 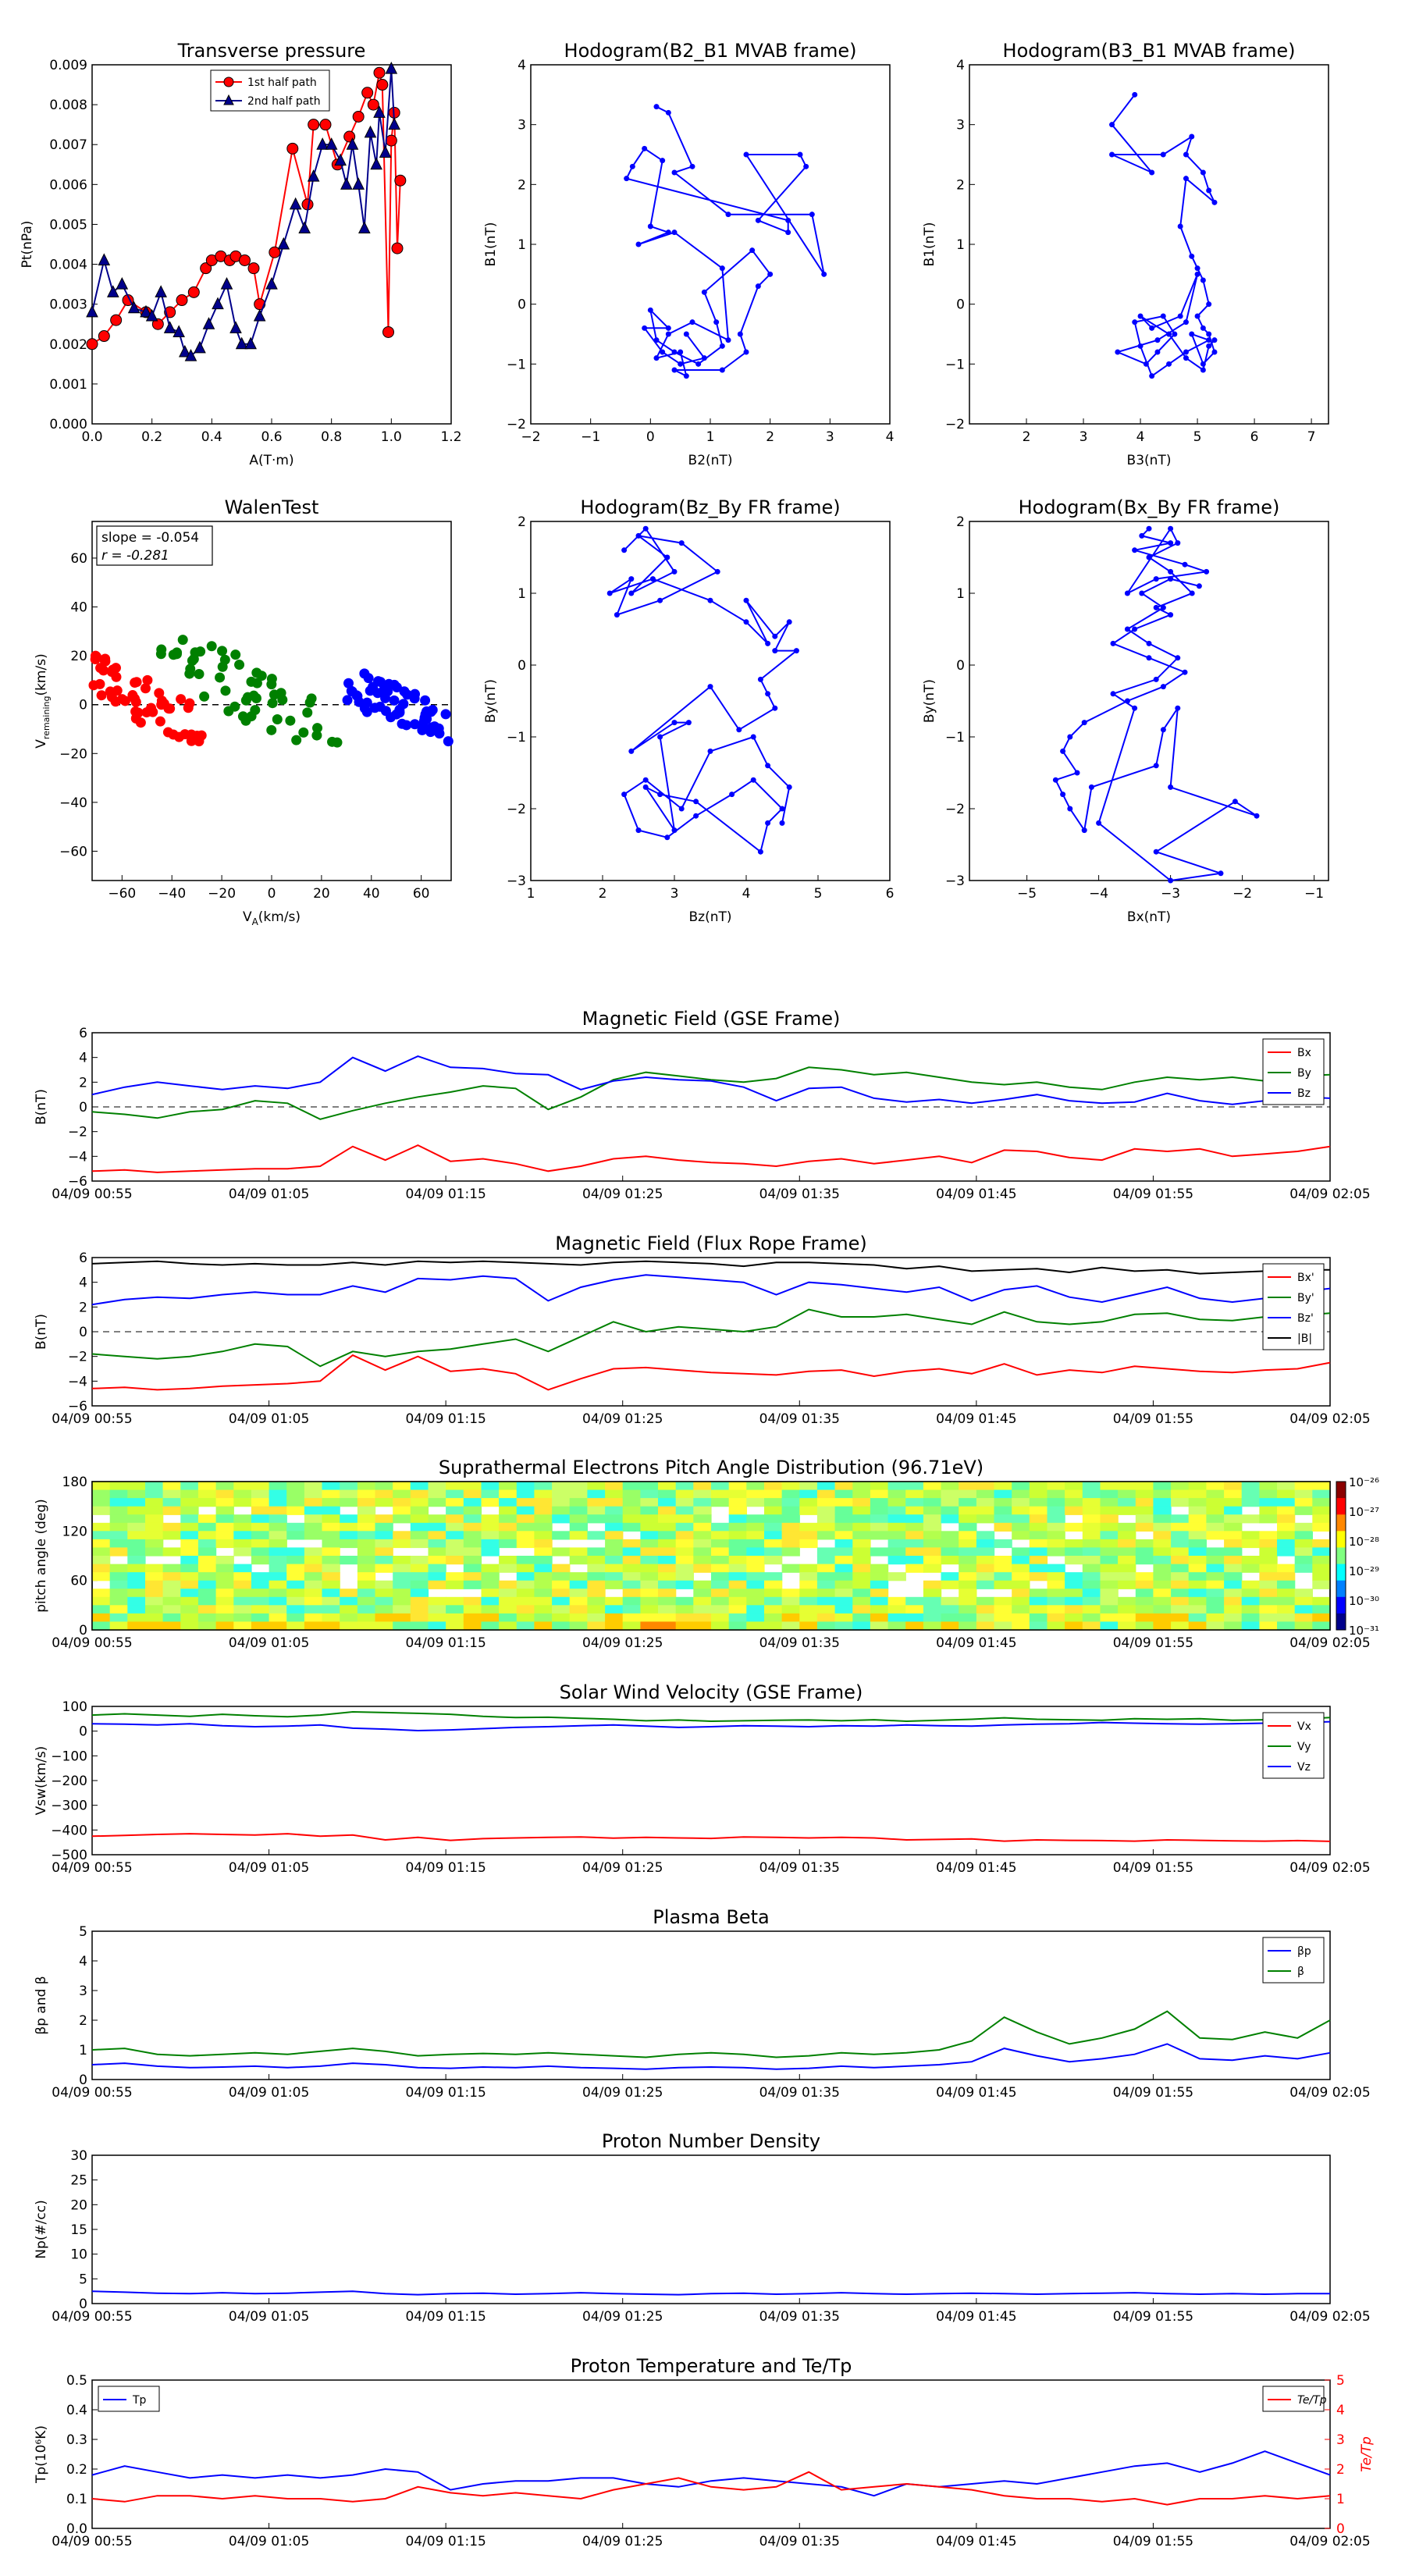 What do you see at coordinates (522, 185) in the screenshot?
I see `y-tick-label: 2` at bounding box center [522, 185].